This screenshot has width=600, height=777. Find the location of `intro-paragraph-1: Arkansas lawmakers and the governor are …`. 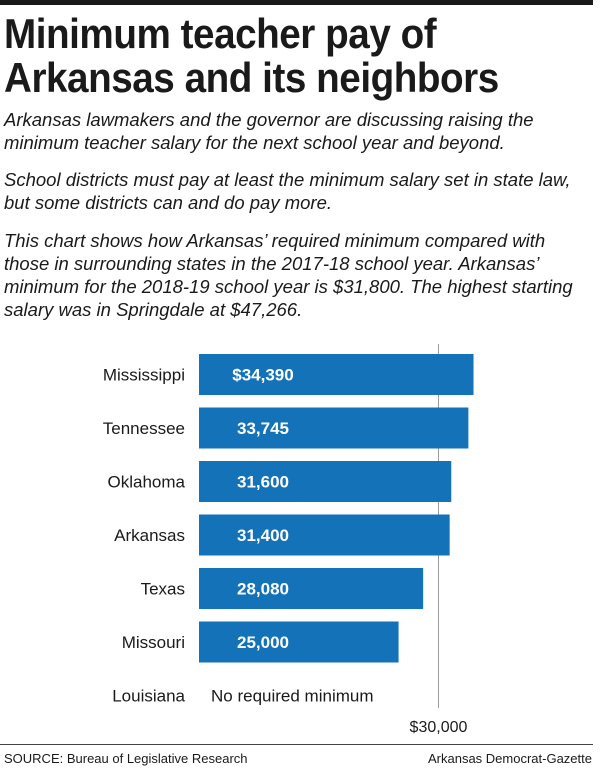

intro-paragraph-1: Arkansas lawmakers and the governor are … is located at coordinates (269, 131).